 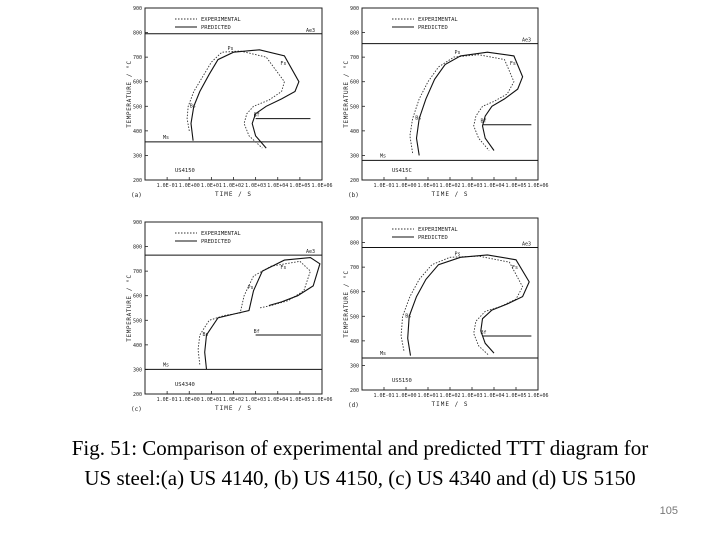 What do you see at coordinates (136, 195) in the screenshot?
I see `panel-label: (a)` at bounding box center [136, 195].